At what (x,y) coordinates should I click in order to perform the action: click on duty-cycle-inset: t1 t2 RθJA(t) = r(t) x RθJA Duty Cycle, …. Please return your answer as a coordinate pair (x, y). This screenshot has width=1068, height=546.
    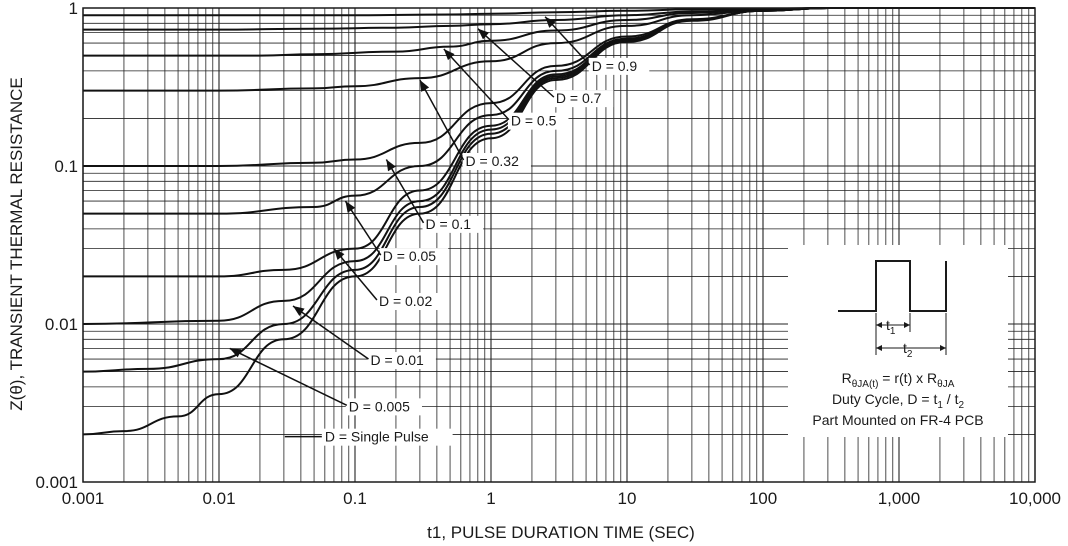
    Looking at the image, I should click on (898, 341).